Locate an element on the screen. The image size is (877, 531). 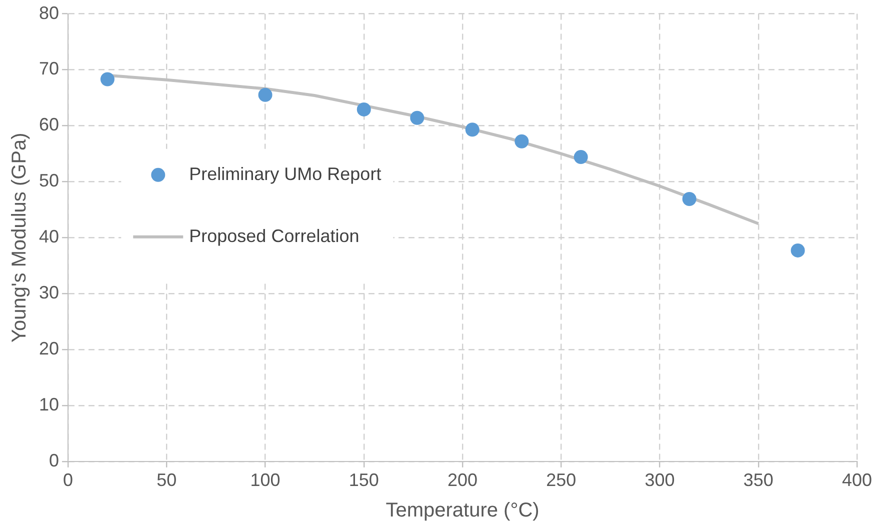
x-tick-label: 0 is located at coordinates (68, 480).